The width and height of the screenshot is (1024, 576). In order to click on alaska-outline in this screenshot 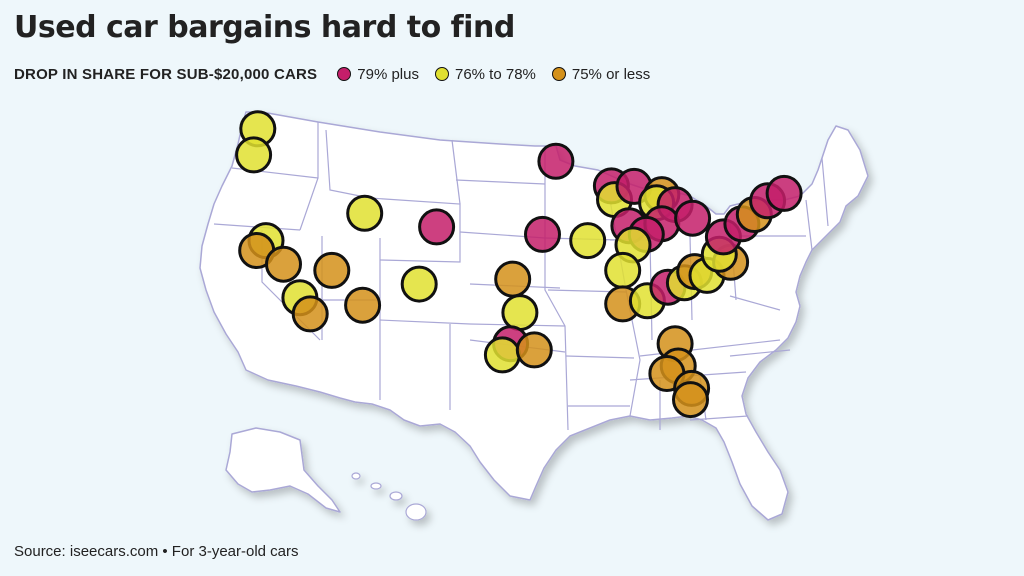, I will do `click(283, 470)`.